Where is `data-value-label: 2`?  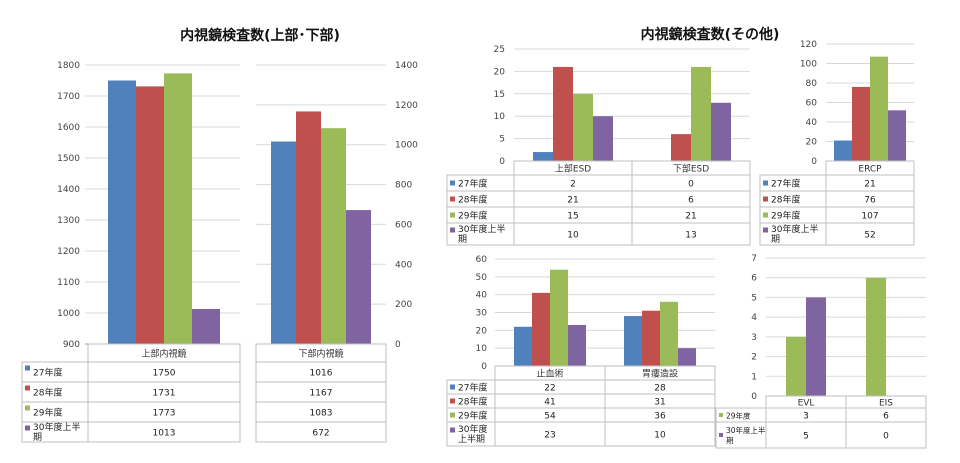 data-value-label: 2 is located at coordinates (573, 185).